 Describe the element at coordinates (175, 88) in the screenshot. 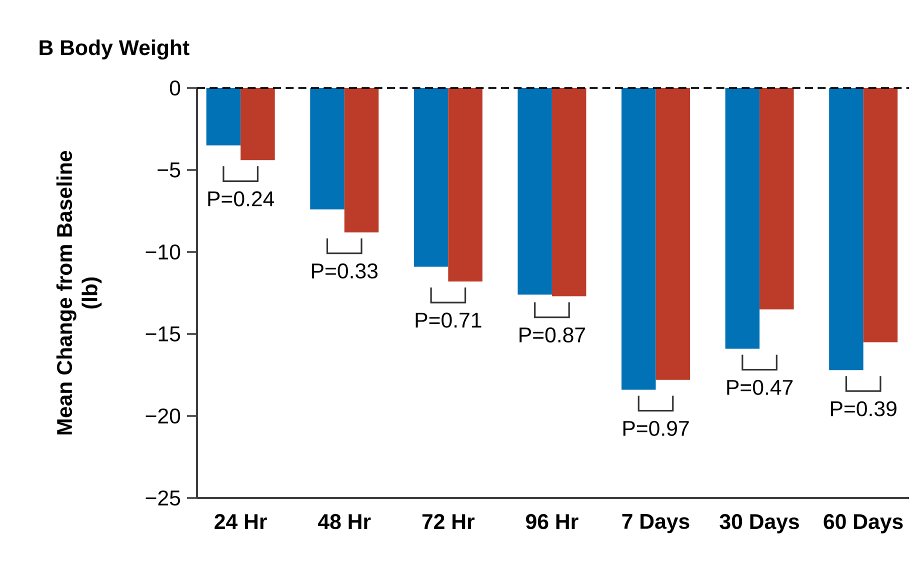

I see `y-tick-label: 0` at that location.